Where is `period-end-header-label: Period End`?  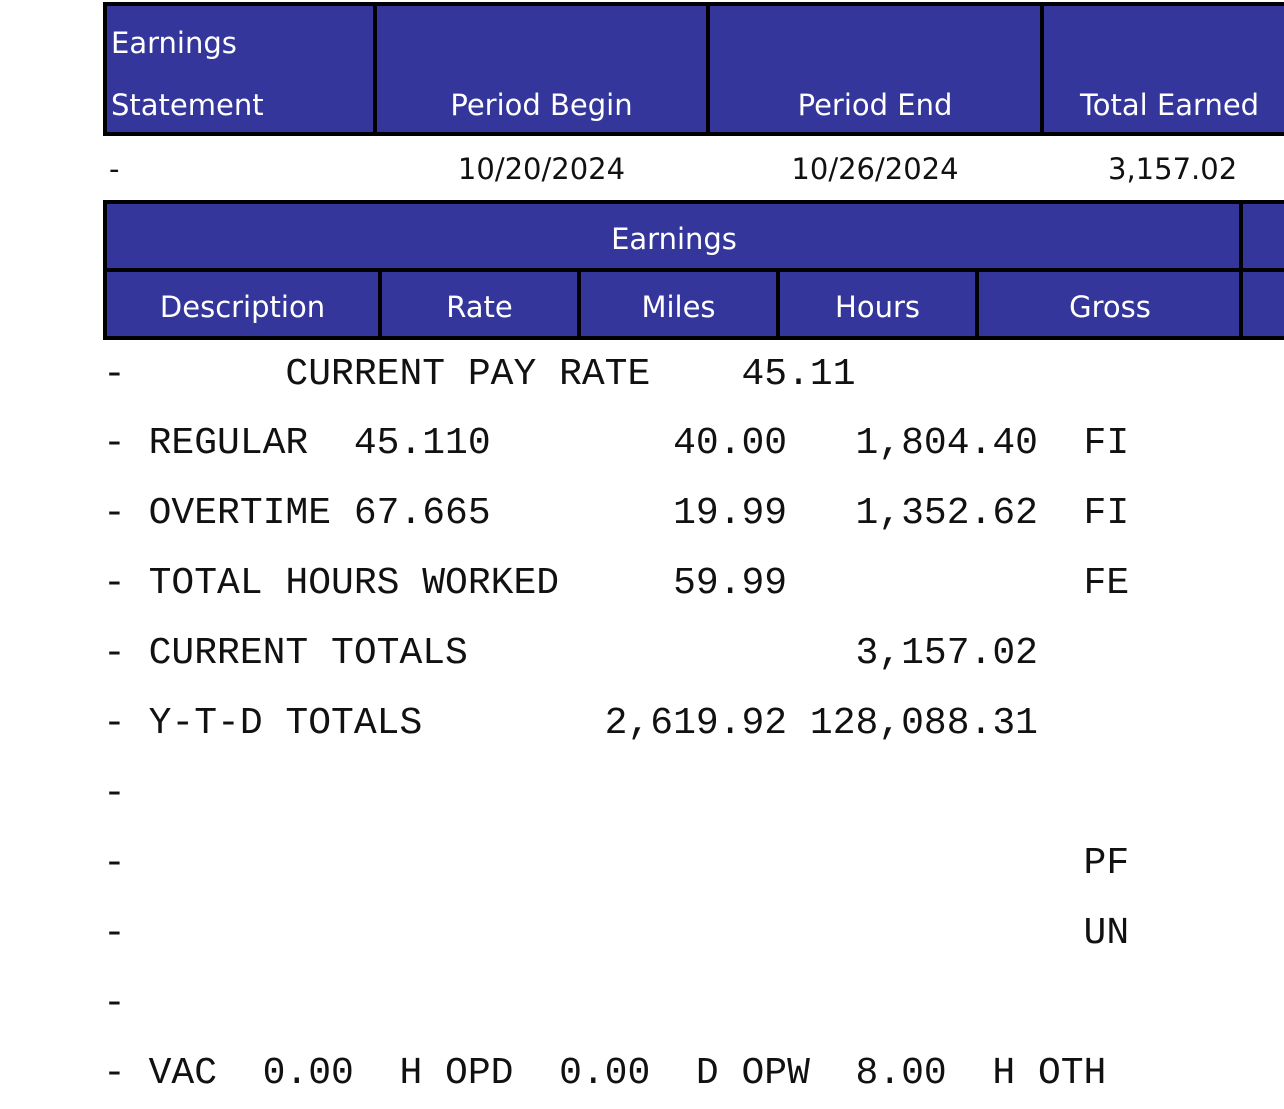
period-end-header-label: Period End is located at coordinates (875, 105).